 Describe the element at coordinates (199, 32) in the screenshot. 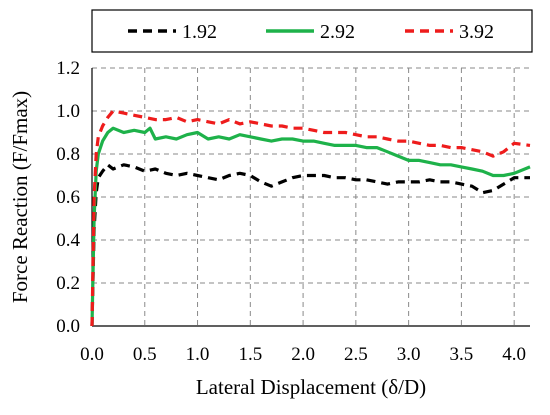

I see `legend-label: 1.92` at that location.